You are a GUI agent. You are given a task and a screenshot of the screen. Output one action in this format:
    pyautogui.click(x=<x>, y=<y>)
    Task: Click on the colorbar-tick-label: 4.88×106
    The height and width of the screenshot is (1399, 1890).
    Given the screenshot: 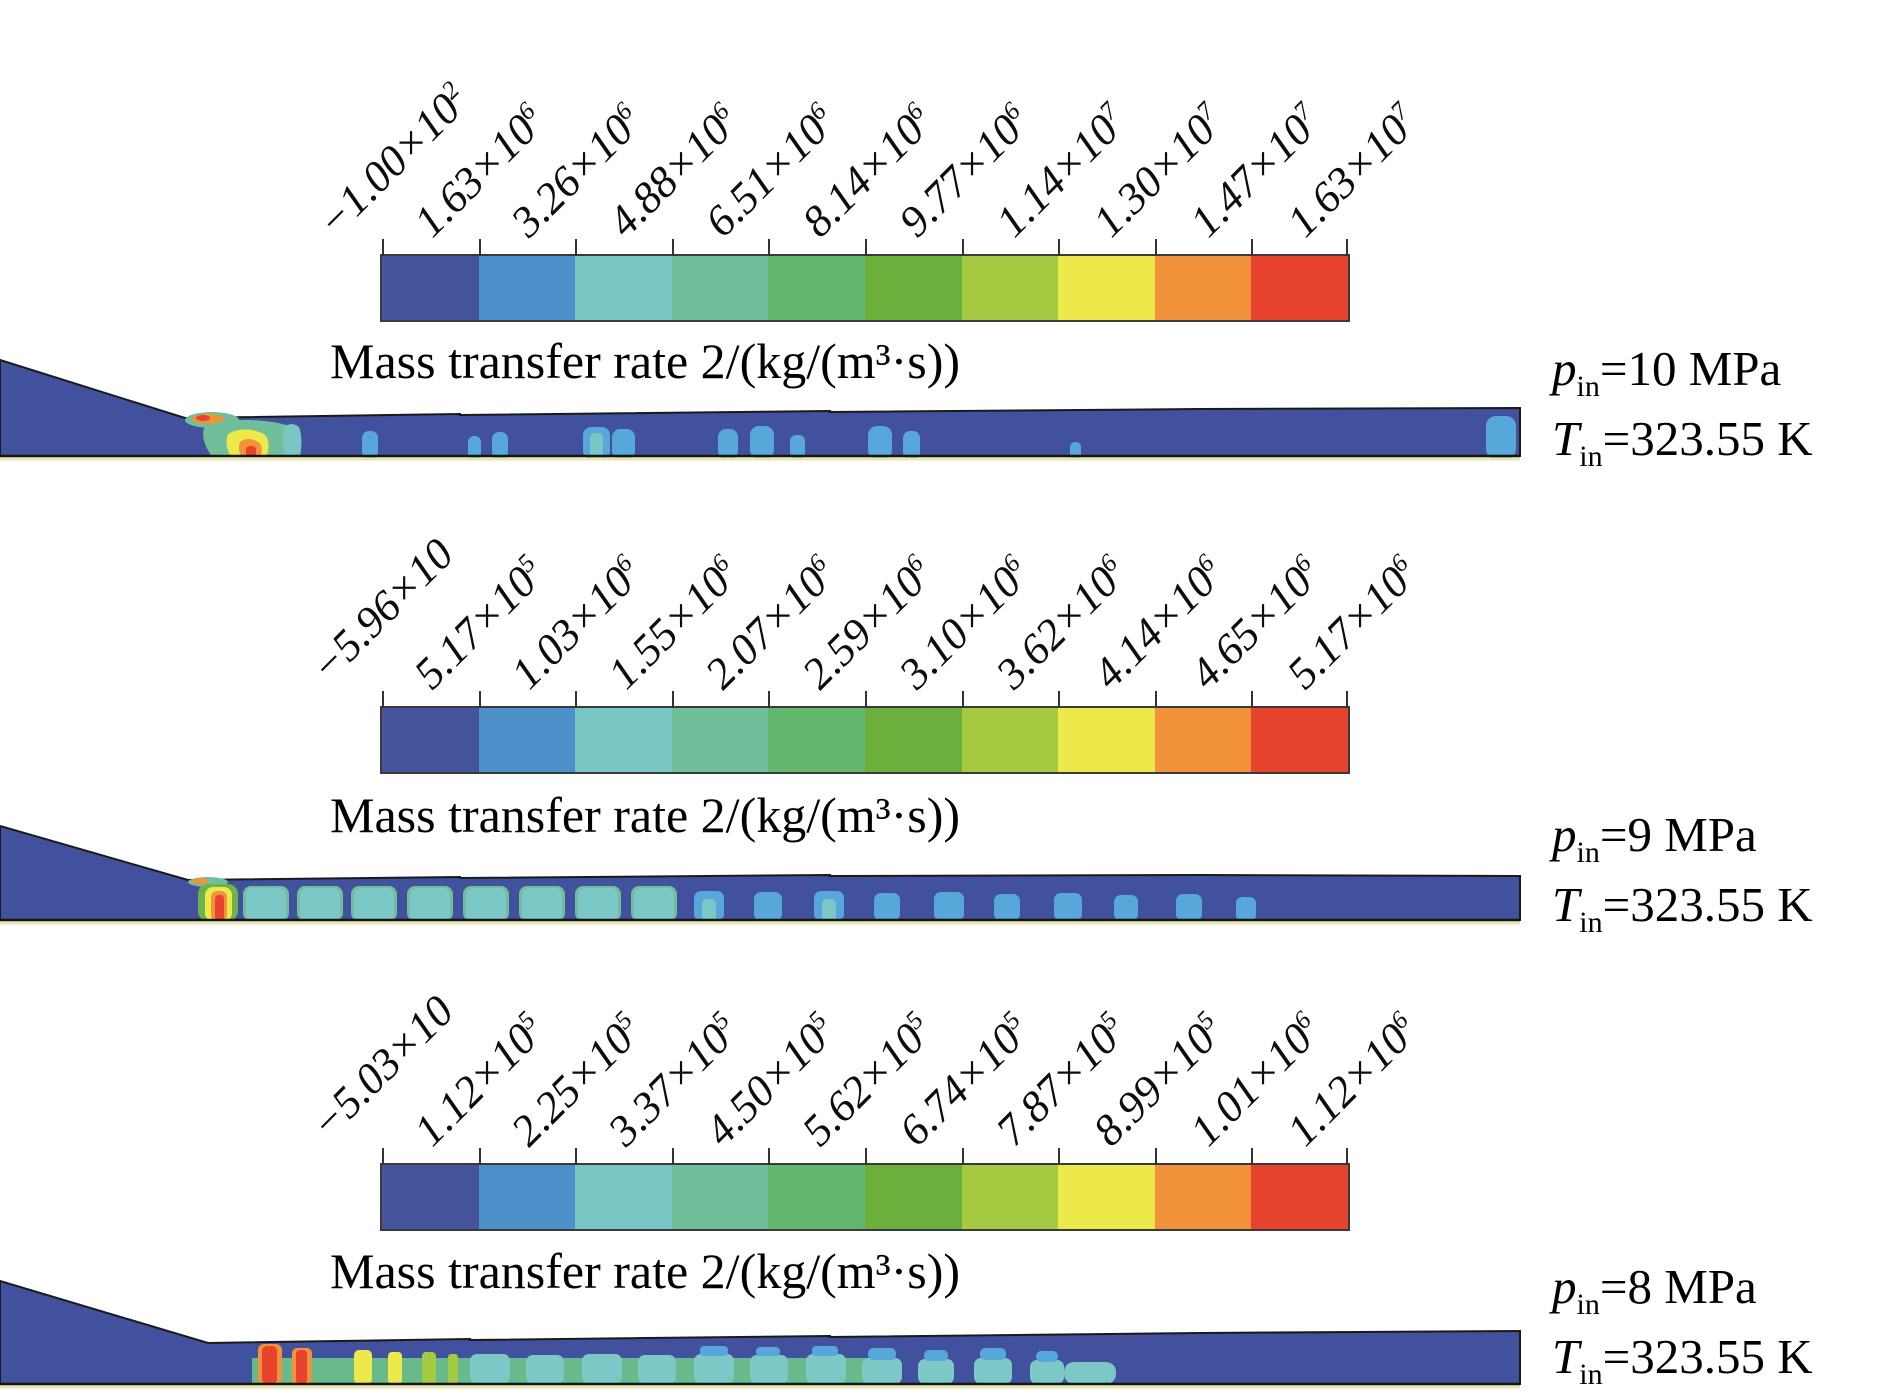 What is the action you would take?
    pyautogui.click(x=669, y=171)
    